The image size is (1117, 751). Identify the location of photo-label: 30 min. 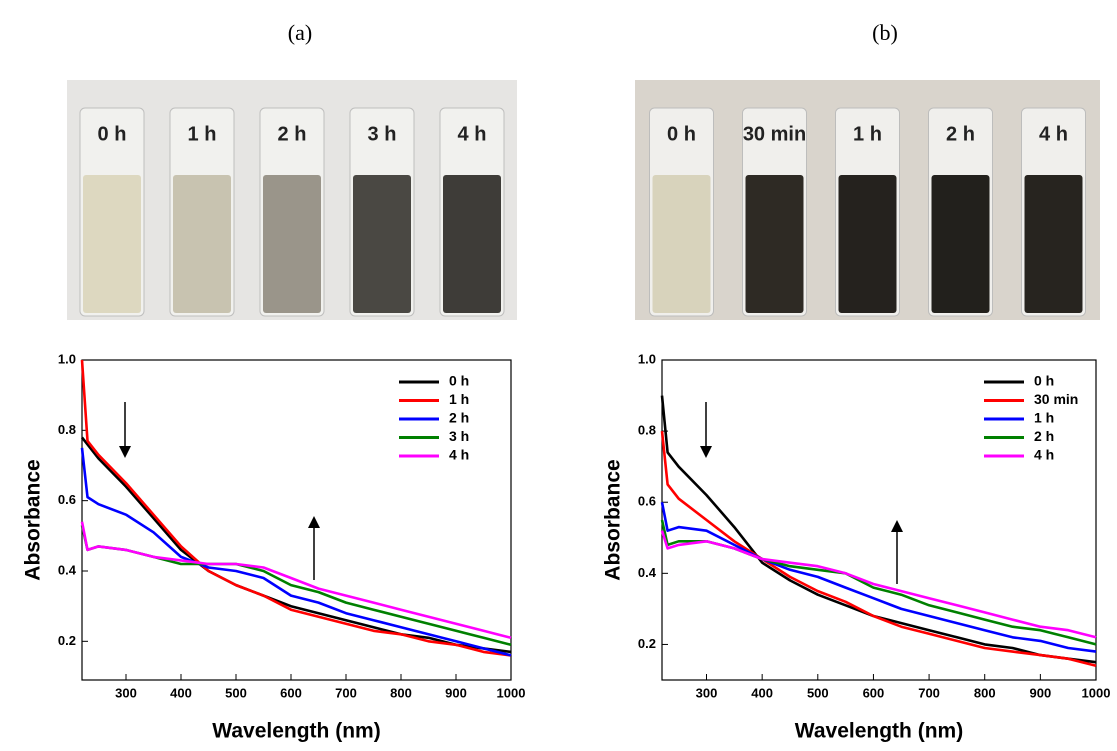
(774, 134).